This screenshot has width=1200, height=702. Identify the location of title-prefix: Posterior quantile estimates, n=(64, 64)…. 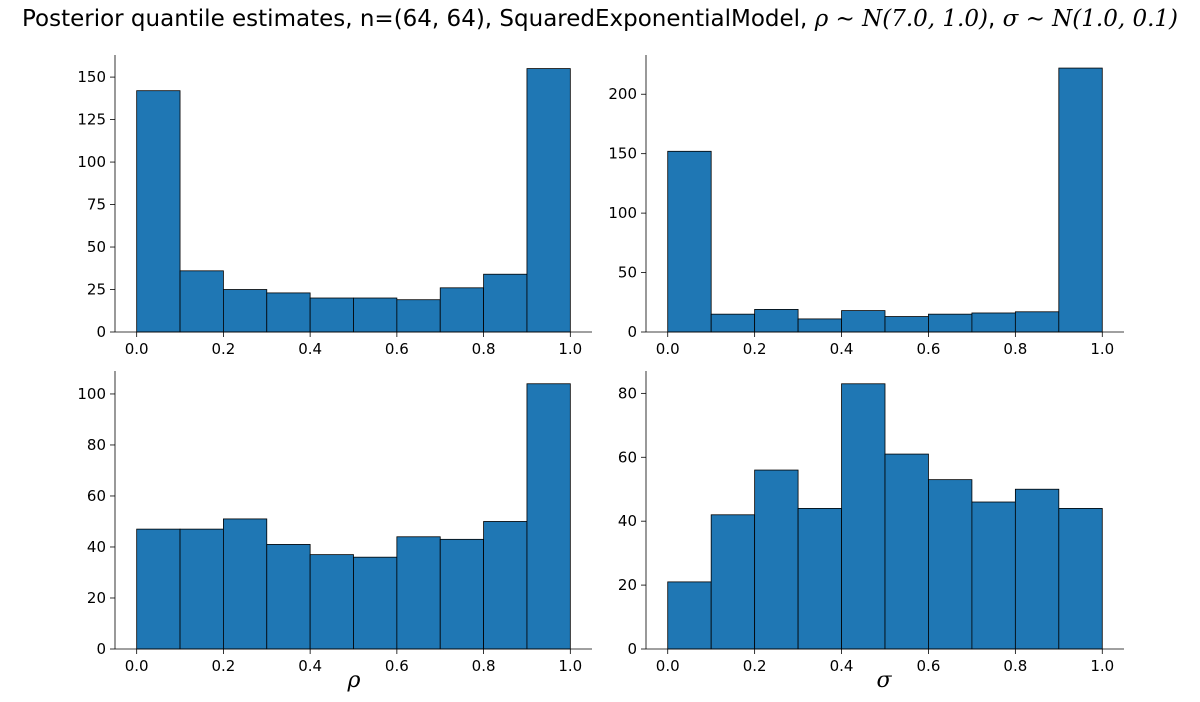
(418, 19).